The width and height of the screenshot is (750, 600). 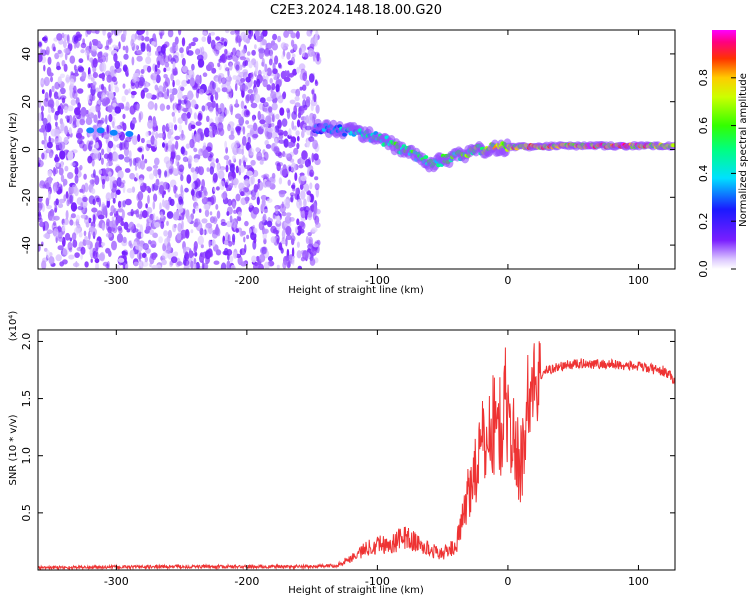 I want to click on colorbar-tick-label: 0.0, so click(x=703, y=269).